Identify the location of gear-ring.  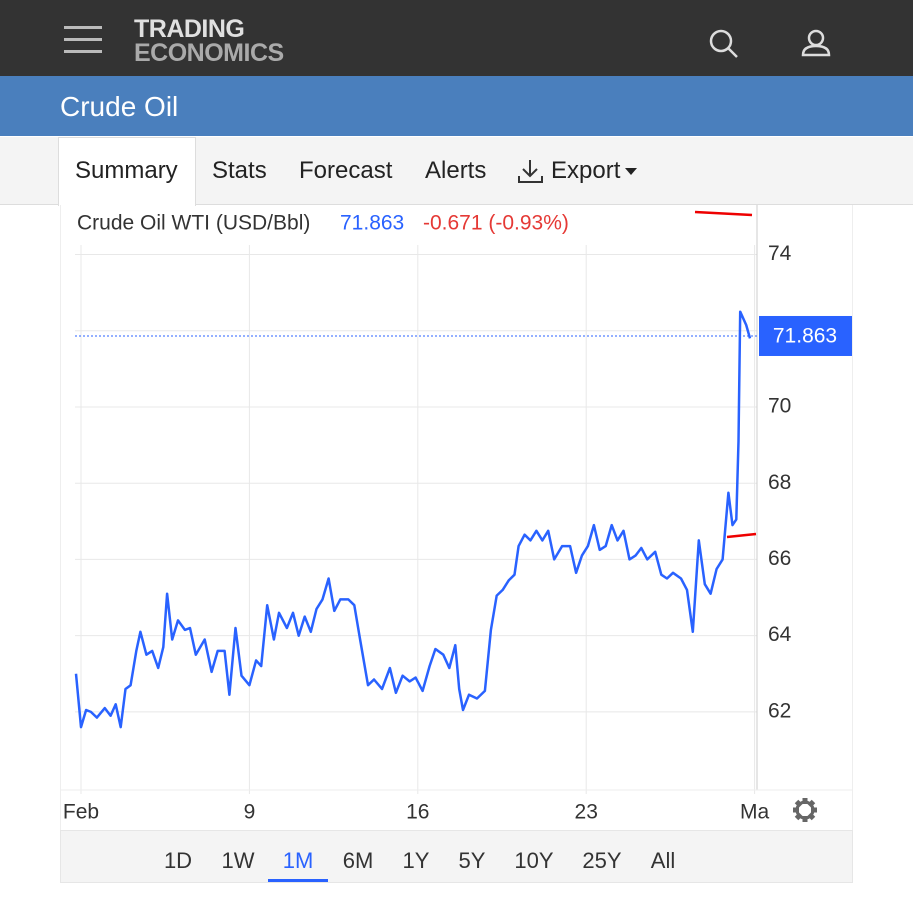
(805, 810).